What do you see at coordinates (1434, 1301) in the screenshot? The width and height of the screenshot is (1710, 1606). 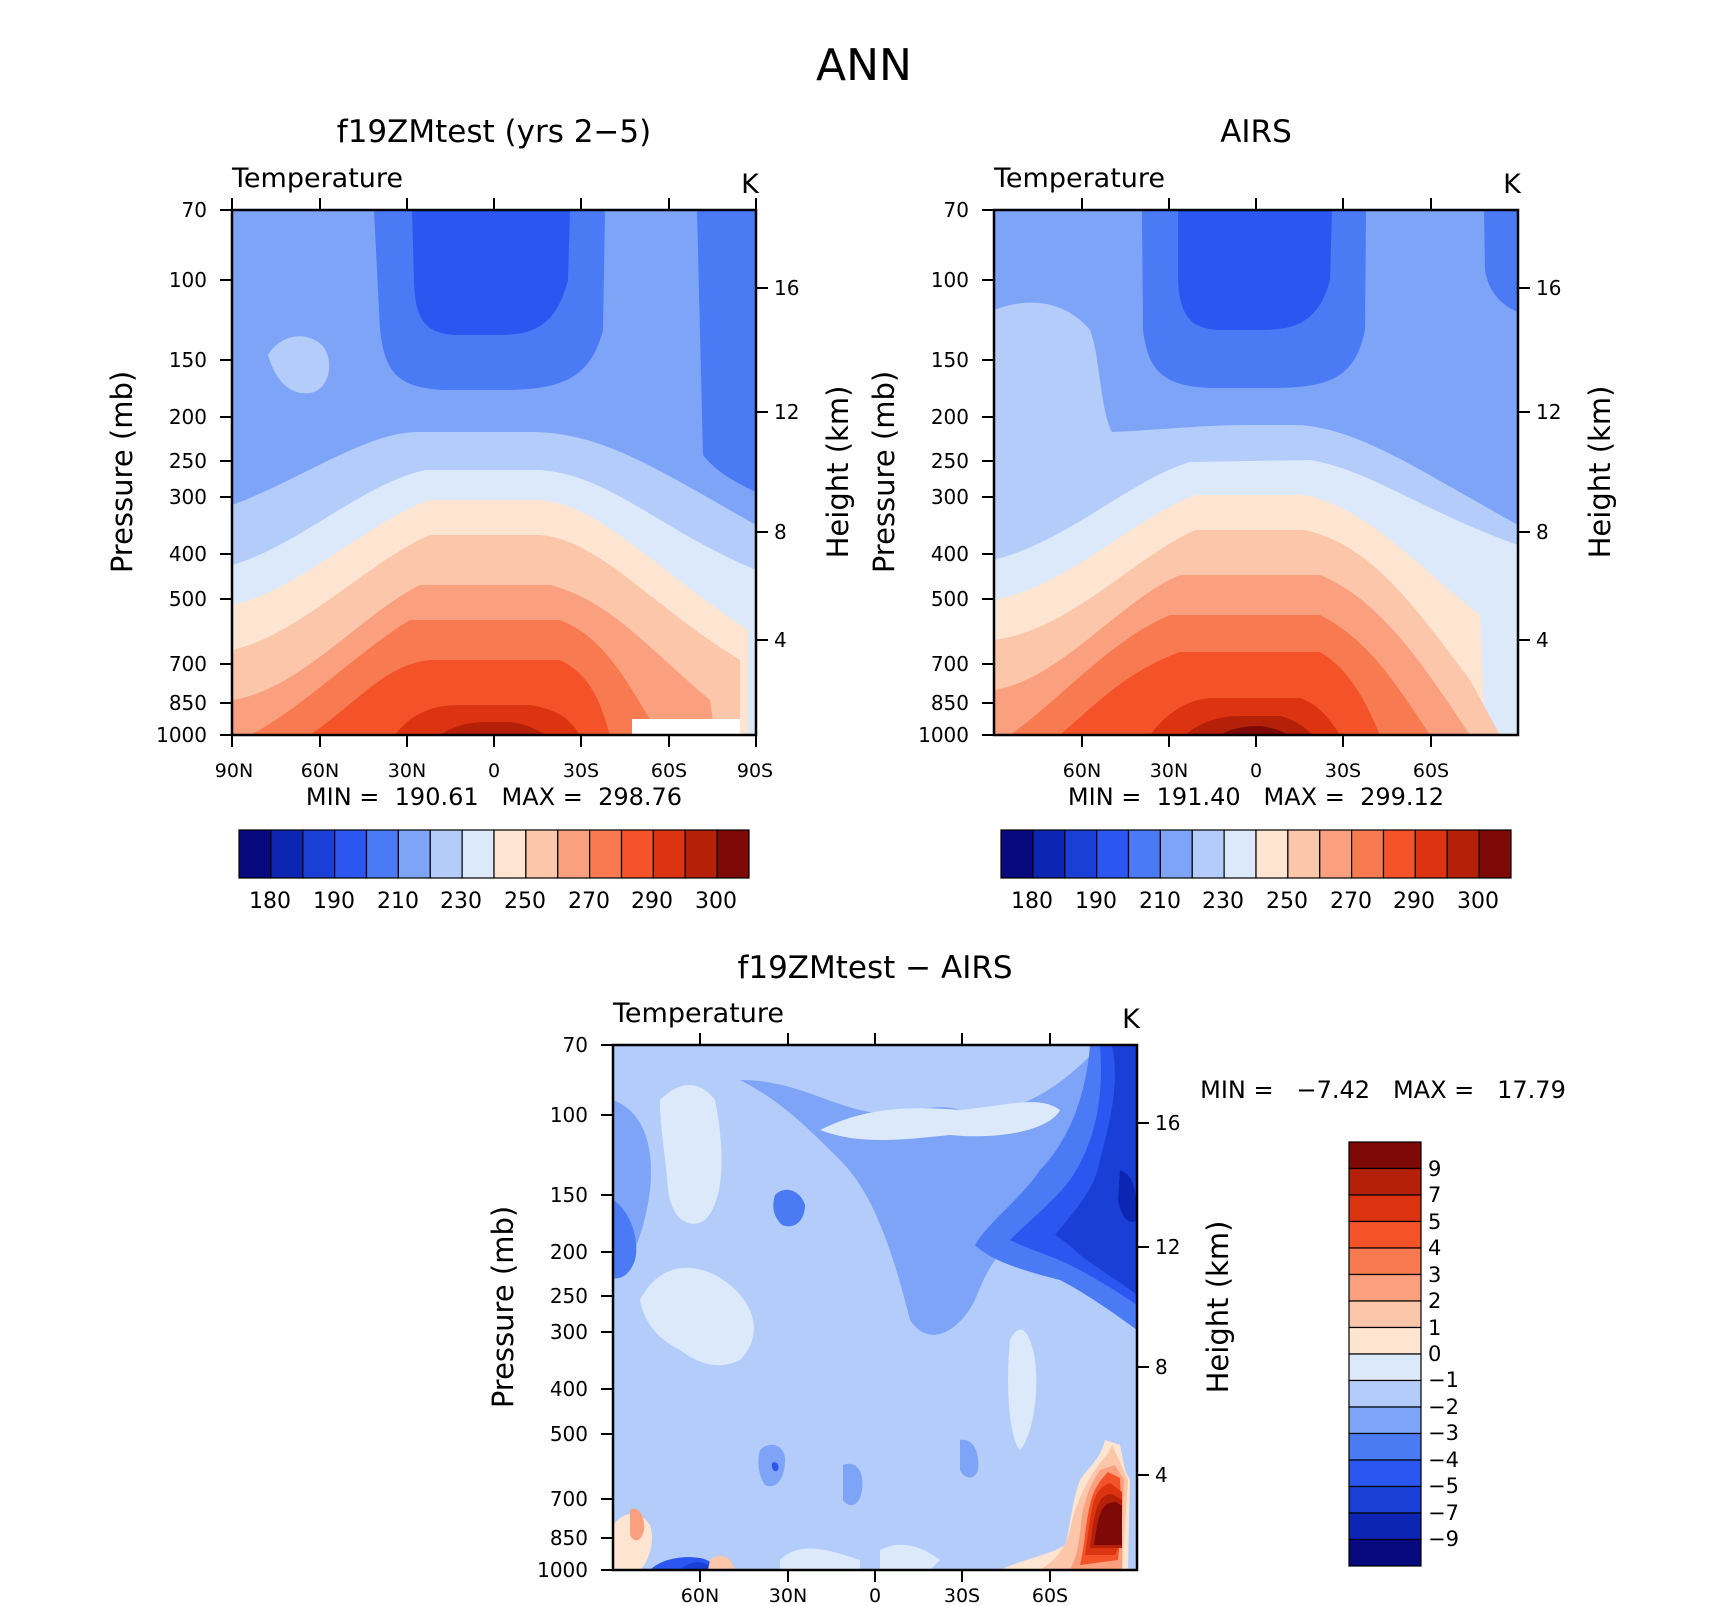 I see `colorbar-label: 2` at bounding box center [1434, 1301].